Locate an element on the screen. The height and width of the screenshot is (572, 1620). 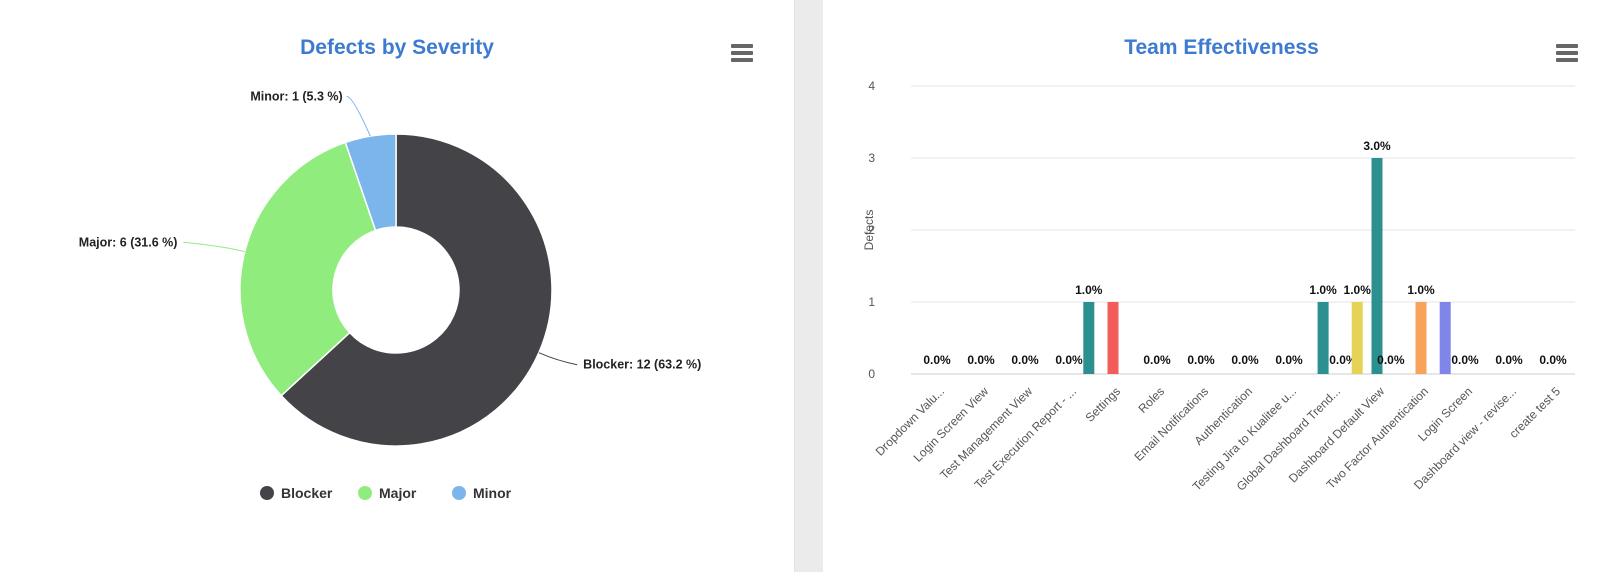
y-tick-label: 1 is located at coordinates (871, 302).